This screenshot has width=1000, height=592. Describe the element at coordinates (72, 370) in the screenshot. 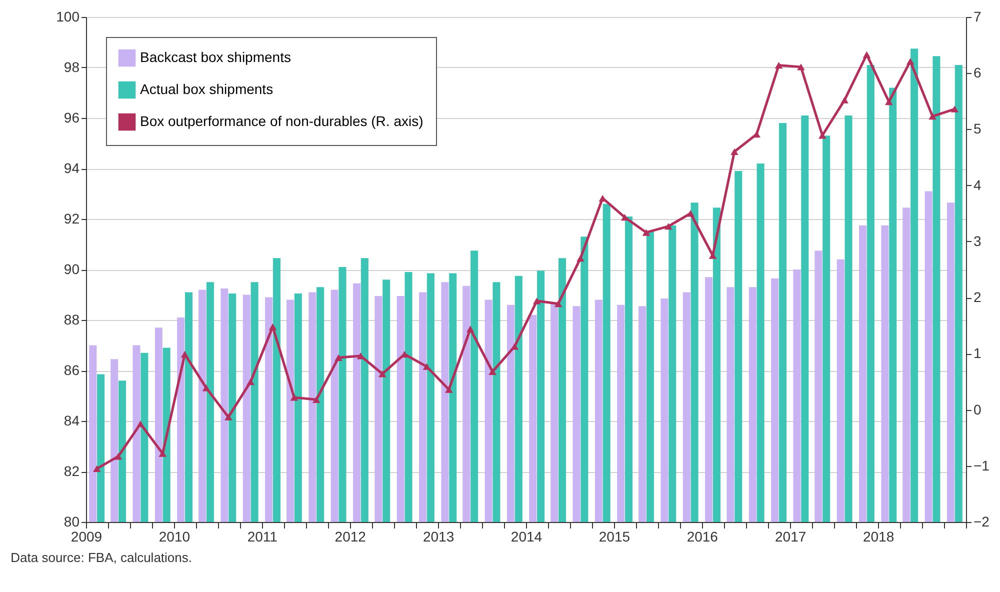

I see `y-tick-label: 86` at that location.